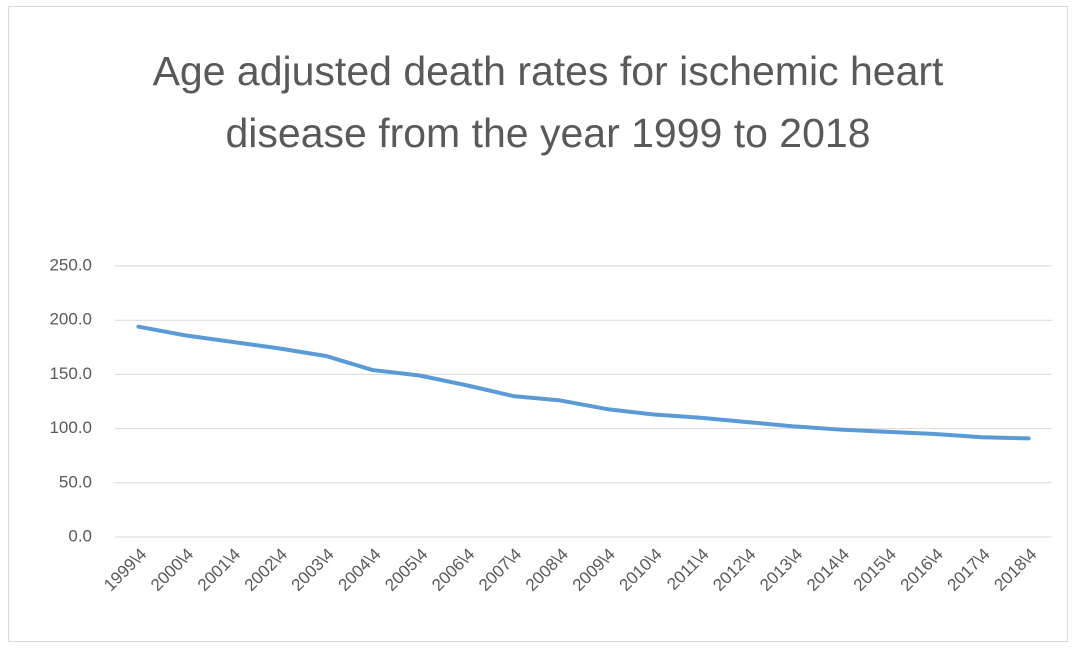  Describe the element at coordinates (75, 481) in the screenshot. I see `y-tick-label: 50.0` at that location.